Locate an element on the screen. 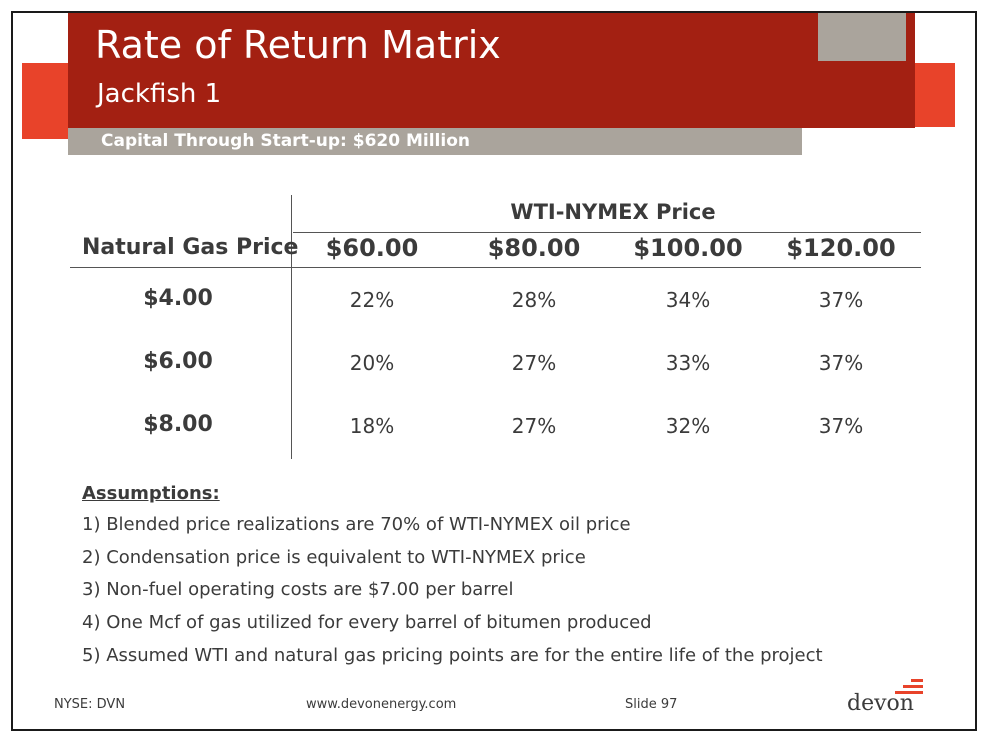 Image resolution: width=988 pixels, height=742 pixels. wti-price-group-header: WTI-NYMEX Price is located at coordinates (613, 212).